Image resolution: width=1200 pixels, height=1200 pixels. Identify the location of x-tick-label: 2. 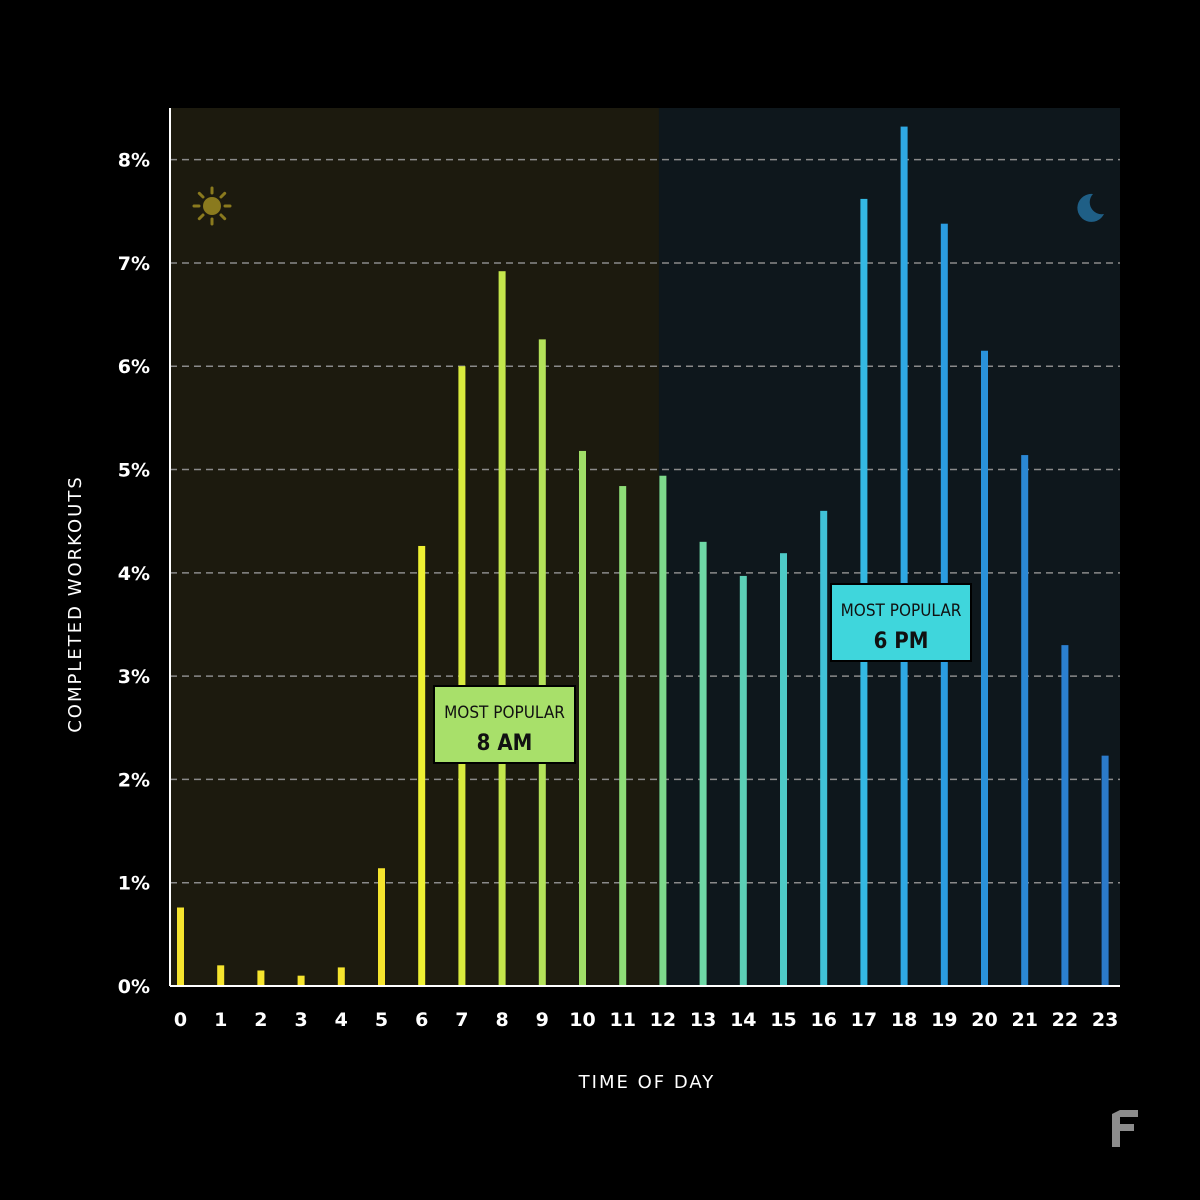
(260, 1020).